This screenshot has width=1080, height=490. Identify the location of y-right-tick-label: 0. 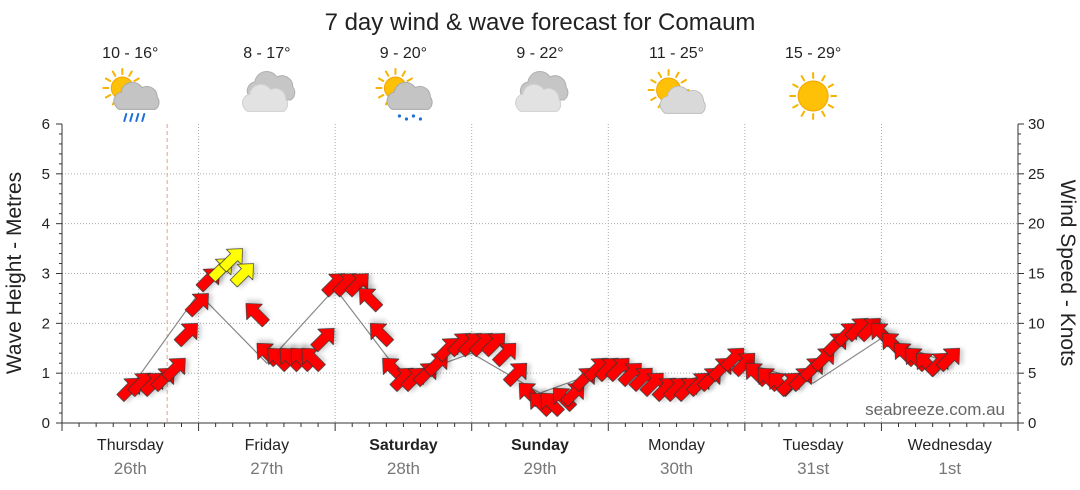
(1032, 423).